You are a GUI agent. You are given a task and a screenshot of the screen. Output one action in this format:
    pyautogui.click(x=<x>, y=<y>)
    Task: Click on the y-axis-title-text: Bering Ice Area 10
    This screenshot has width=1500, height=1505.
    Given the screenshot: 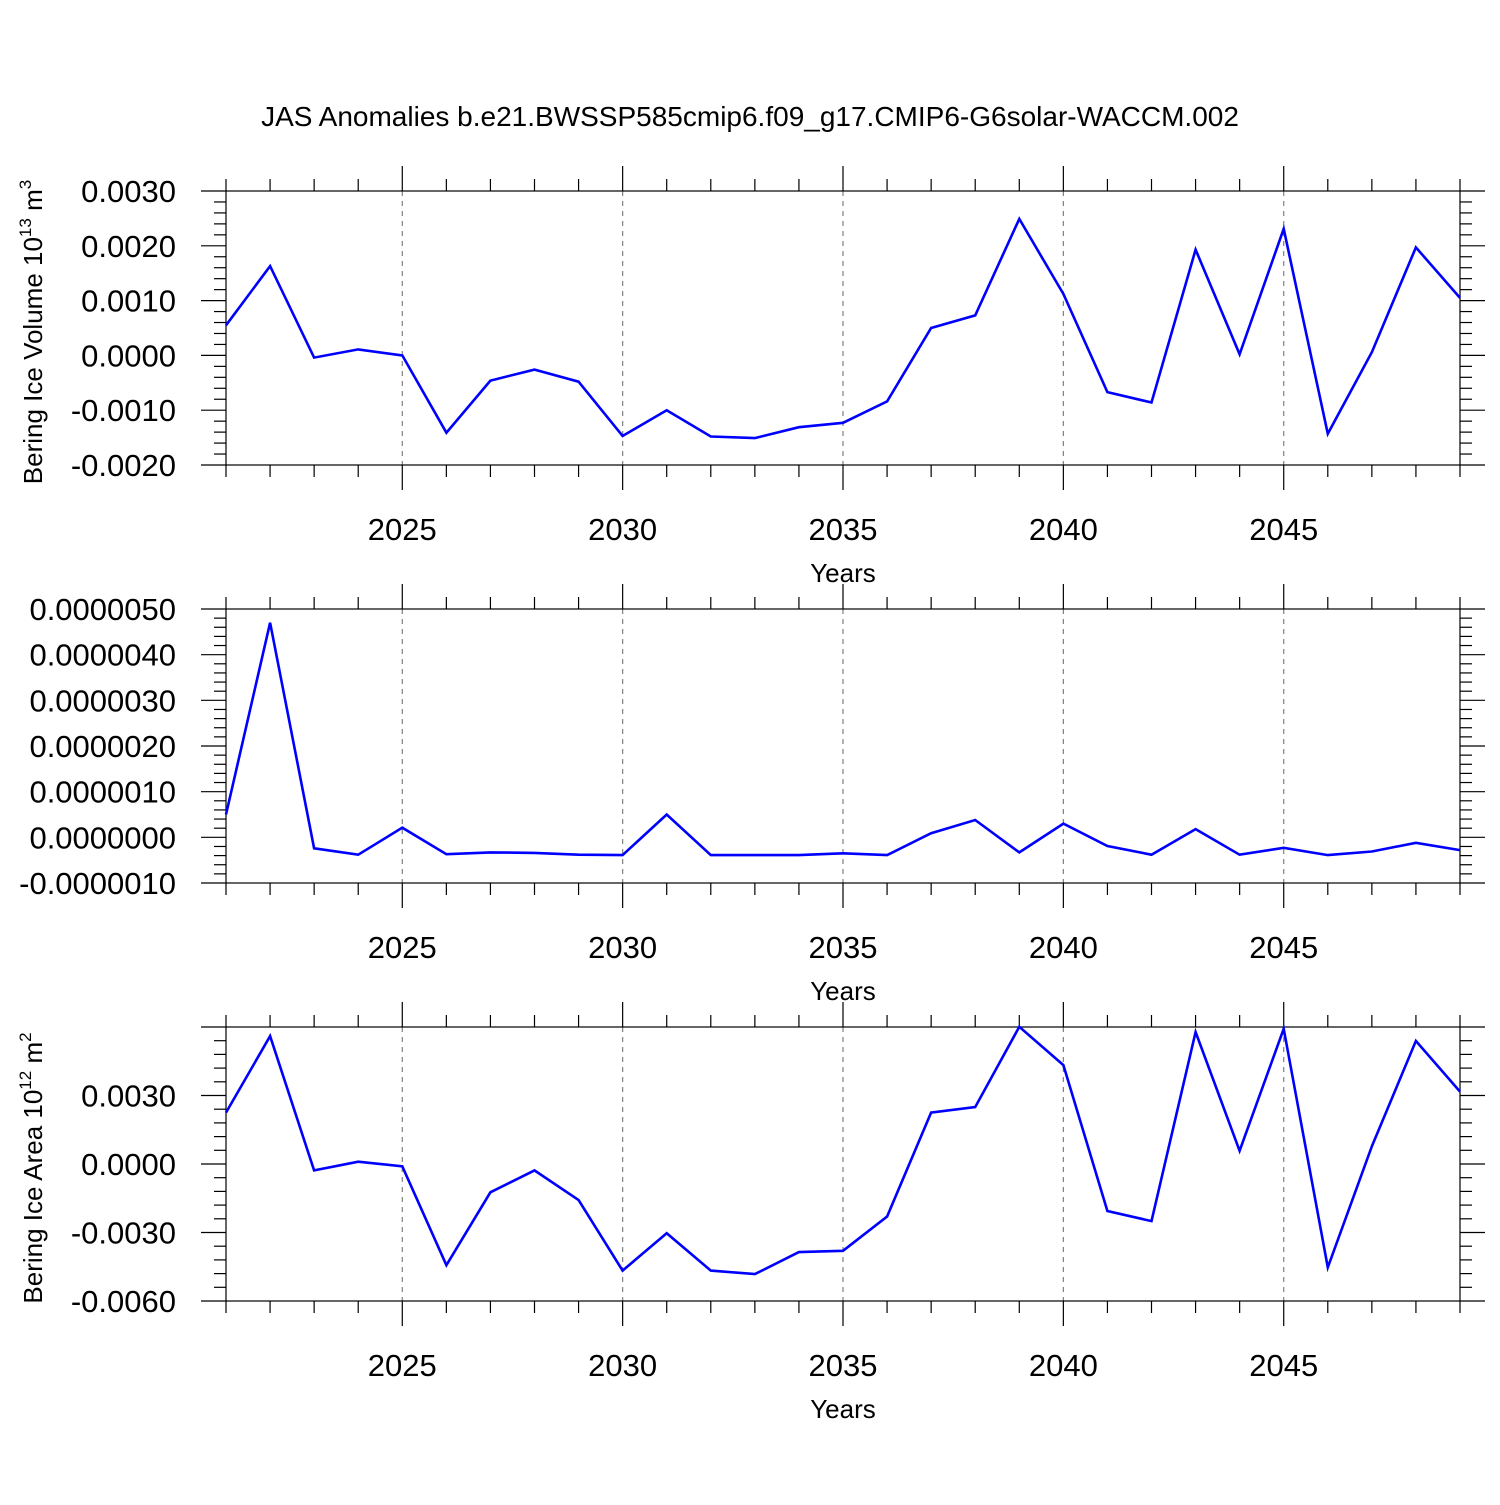 What is the action you would take?
    pyautogui.click(x=33, y=1197)
    